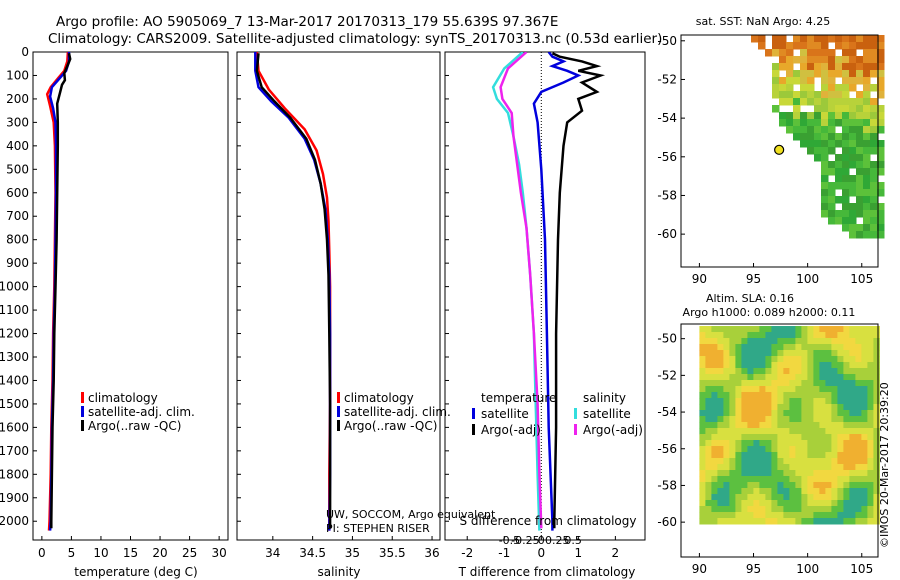 The height and width of the screenshot is (580, 900). Describe the element at coordinates (578, 290) in the screenshot. I see `series-line-temperature-argo-adj-` at that location.